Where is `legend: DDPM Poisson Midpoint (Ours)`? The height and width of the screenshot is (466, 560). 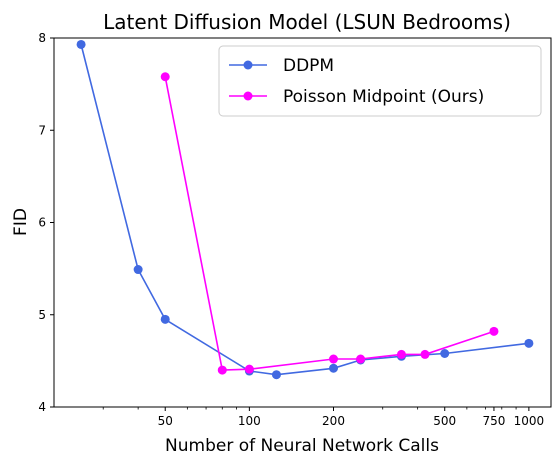 legend: DDPM Poisson Midpoint (Ours) is located at coordinates (380, 81).